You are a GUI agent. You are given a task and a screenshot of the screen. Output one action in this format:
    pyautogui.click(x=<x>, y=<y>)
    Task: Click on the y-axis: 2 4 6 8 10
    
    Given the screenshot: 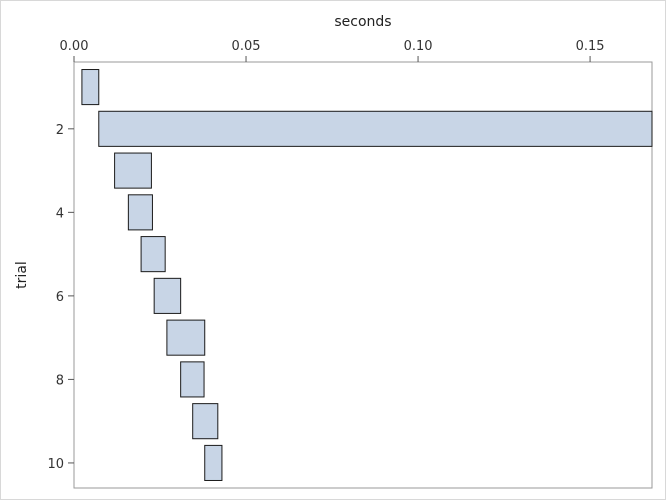 What is the action you would take?
    pyautogui.click(x=60, y=297)
    